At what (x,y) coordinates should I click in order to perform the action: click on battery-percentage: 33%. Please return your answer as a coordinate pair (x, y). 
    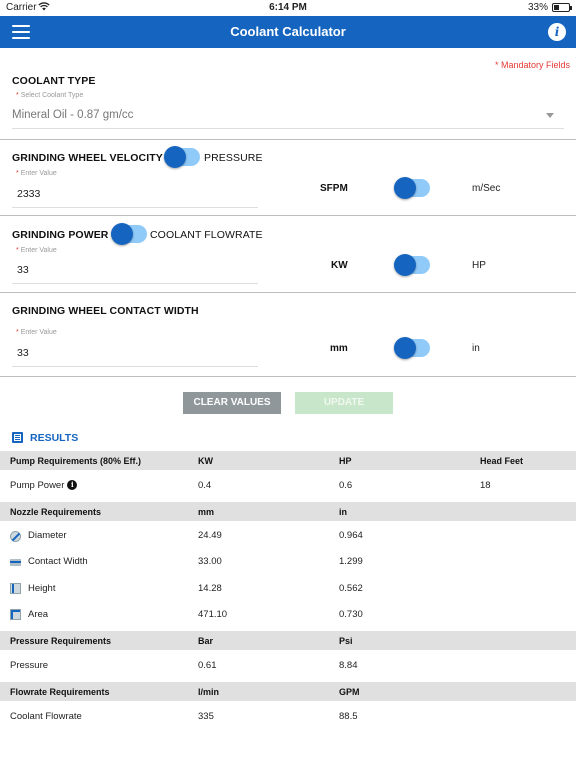
    Looking at the image, I should click on (537, 7).